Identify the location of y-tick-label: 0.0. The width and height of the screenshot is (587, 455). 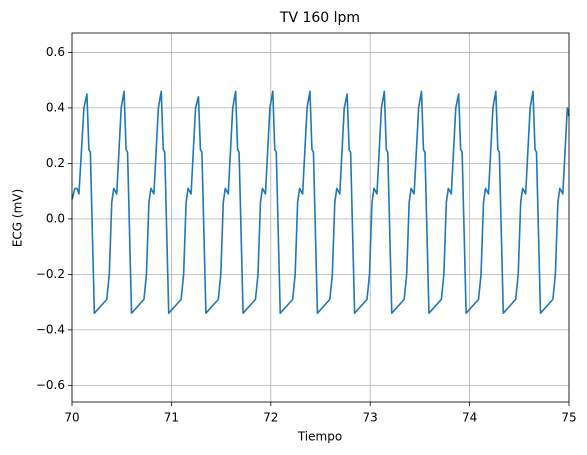
(55, 218).